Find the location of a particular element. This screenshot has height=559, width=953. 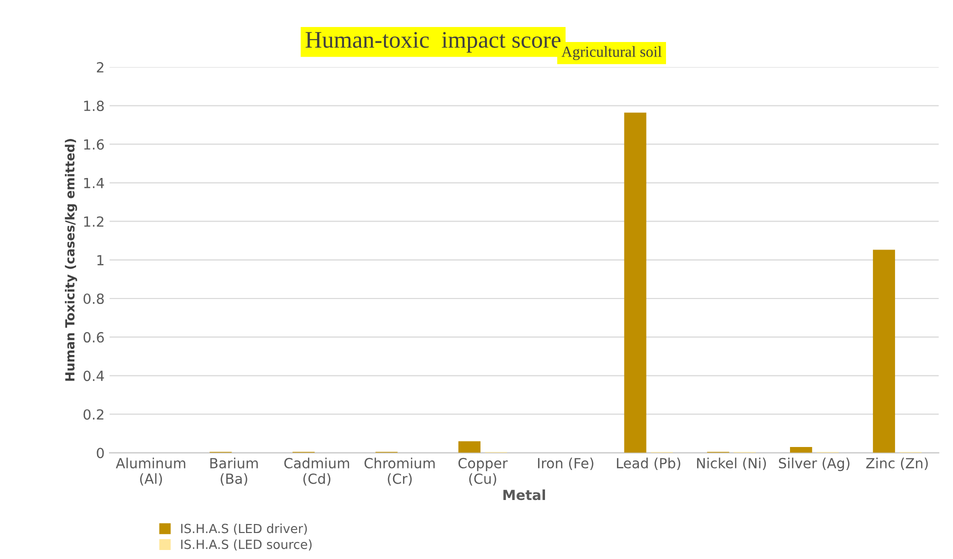

x-tick-label: Iron (Fe) is located at coordinates (566, 464).